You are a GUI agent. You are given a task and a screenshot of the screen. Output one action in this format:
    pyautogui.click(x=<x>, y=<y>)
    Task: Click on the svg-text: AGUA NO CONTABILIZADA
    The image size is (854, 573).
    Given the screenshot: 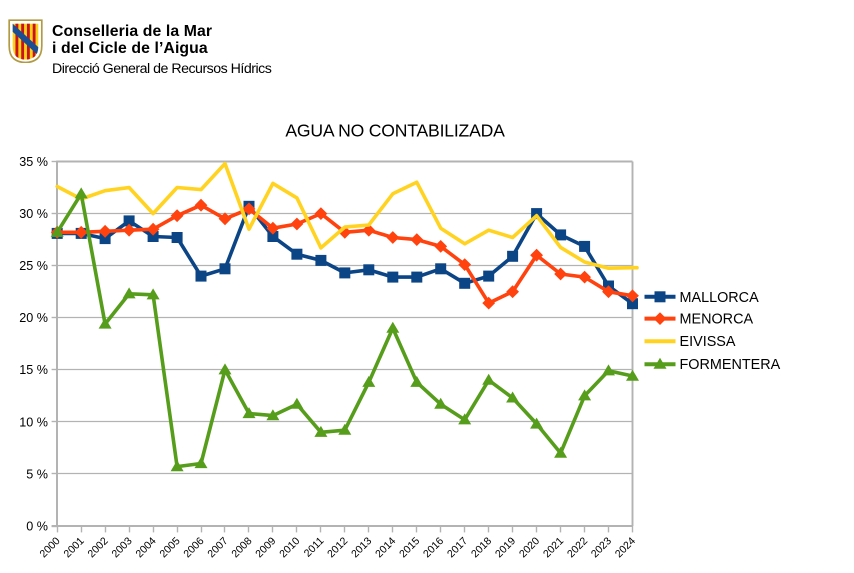 What is the action you would take?
    pyautogui.click(x=395, y=131)
    